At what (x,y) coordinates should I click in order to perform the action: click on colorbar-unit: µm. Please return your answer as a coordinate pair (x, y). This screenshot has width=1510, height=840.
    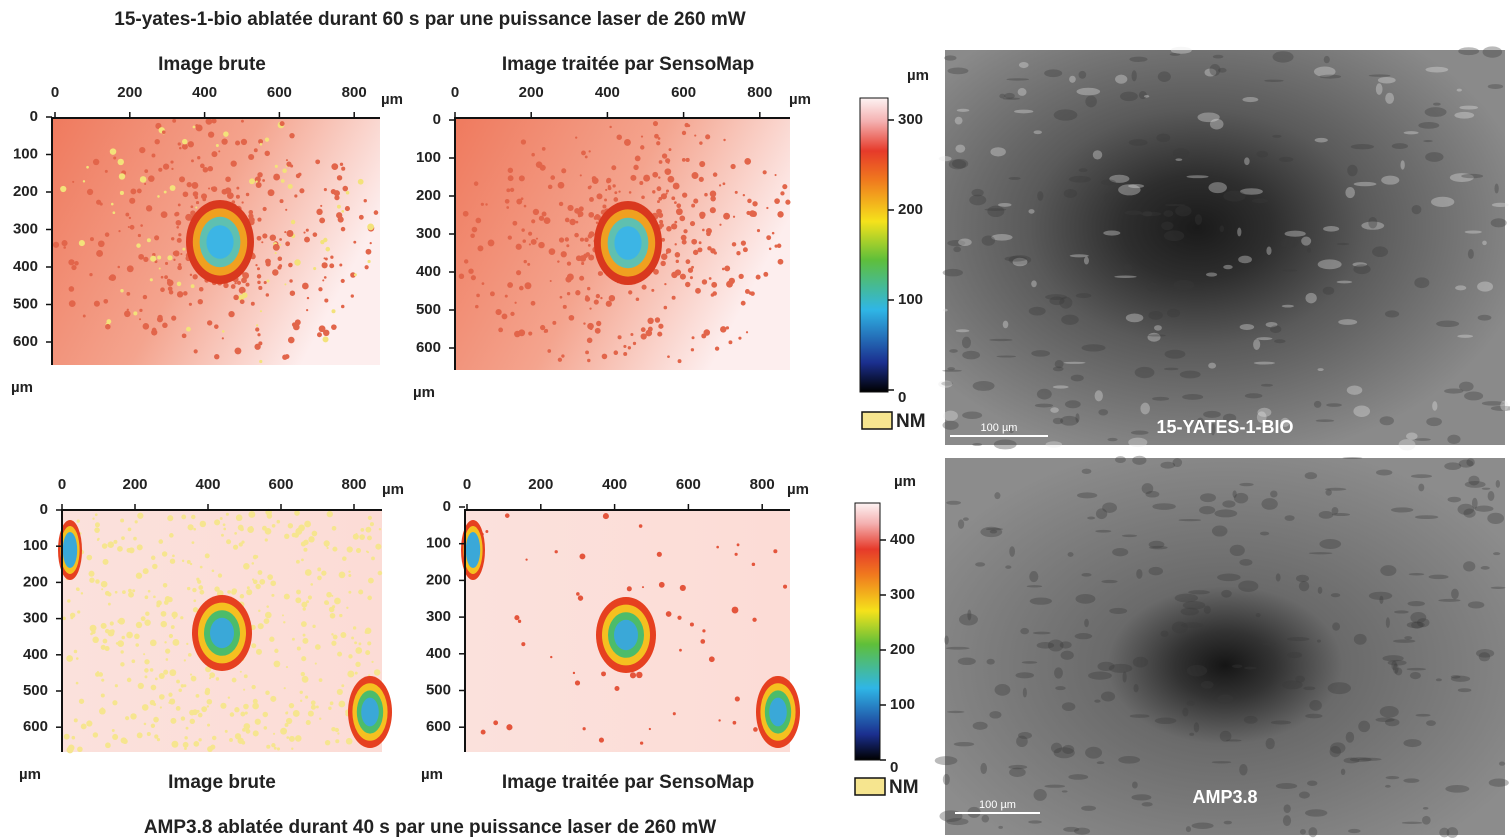
    Looking at the image, I should click on (905, 481).